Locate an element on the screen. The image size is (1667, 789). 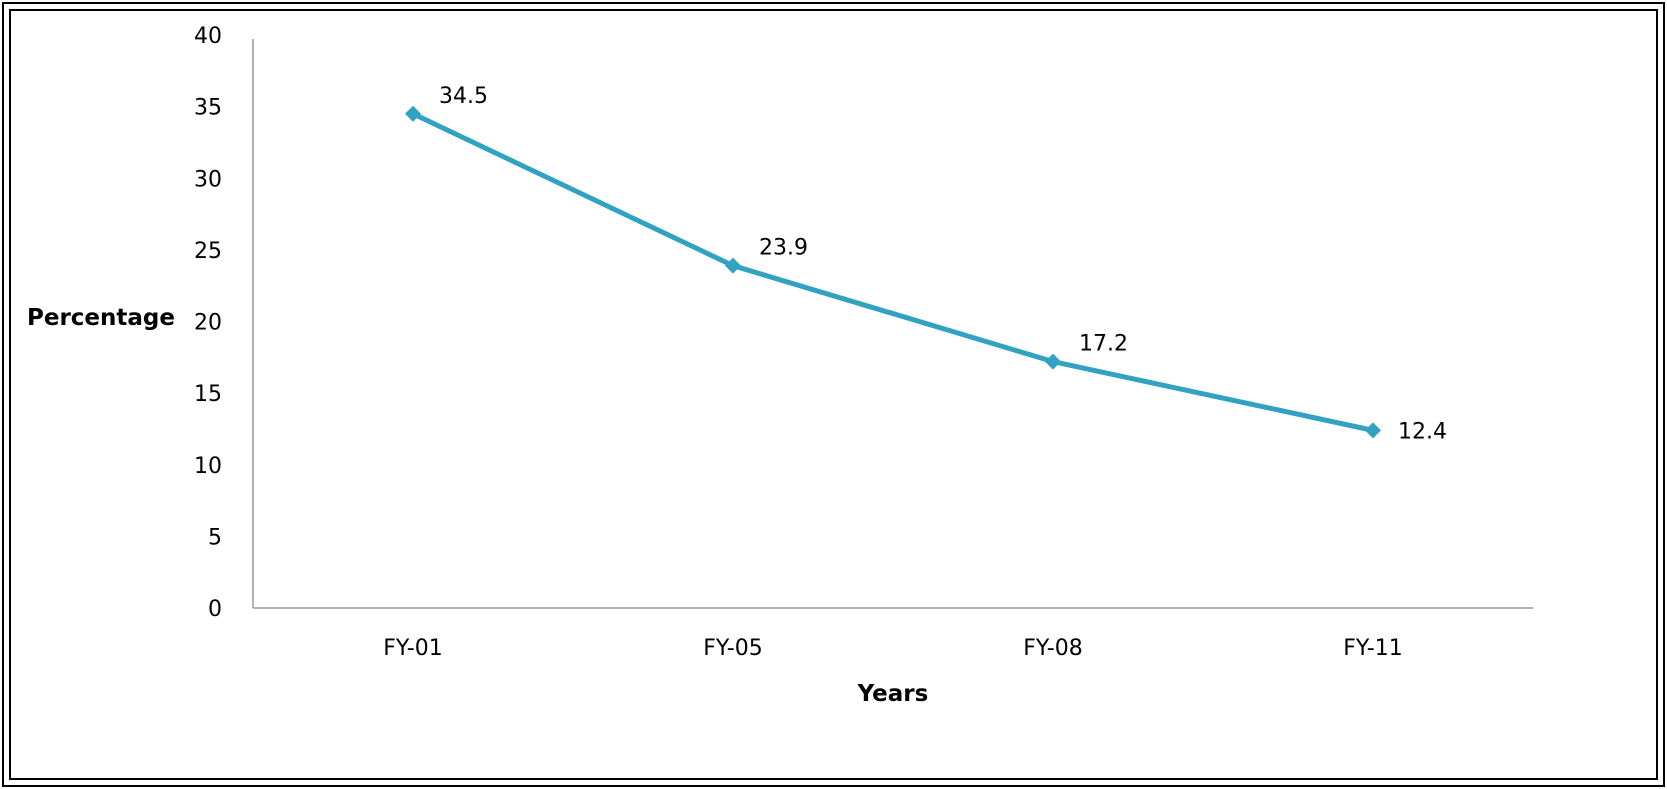
y-tick-label: 30 is located at coordinates (208, 179).